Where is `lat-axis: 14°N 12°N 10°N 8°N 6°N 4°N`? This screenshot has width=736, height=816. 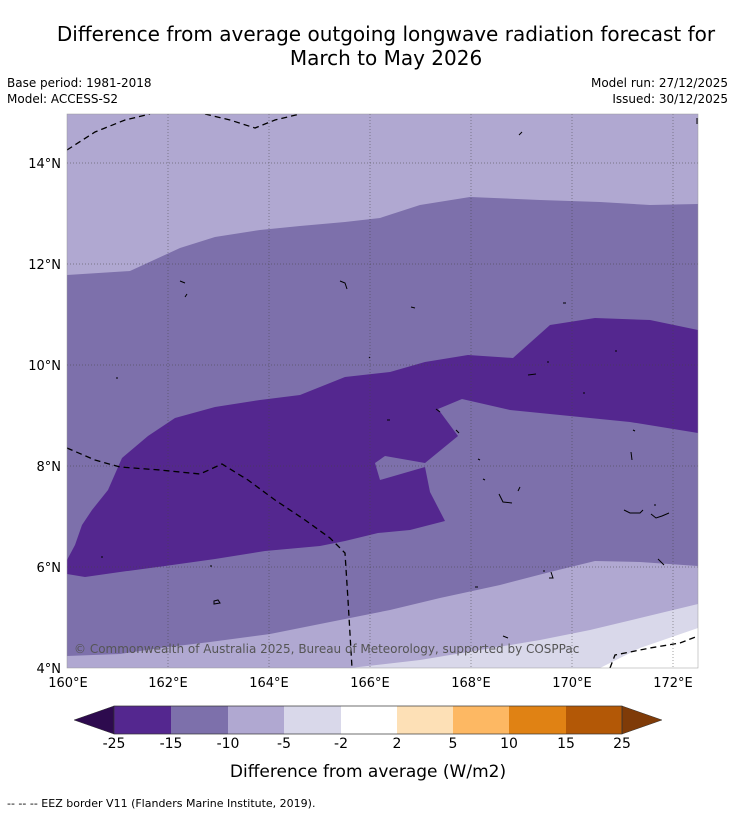
lat-axis: 14°N 12°N 10°N 8°N 6°N 4°N is located at coordinates (44, 417).